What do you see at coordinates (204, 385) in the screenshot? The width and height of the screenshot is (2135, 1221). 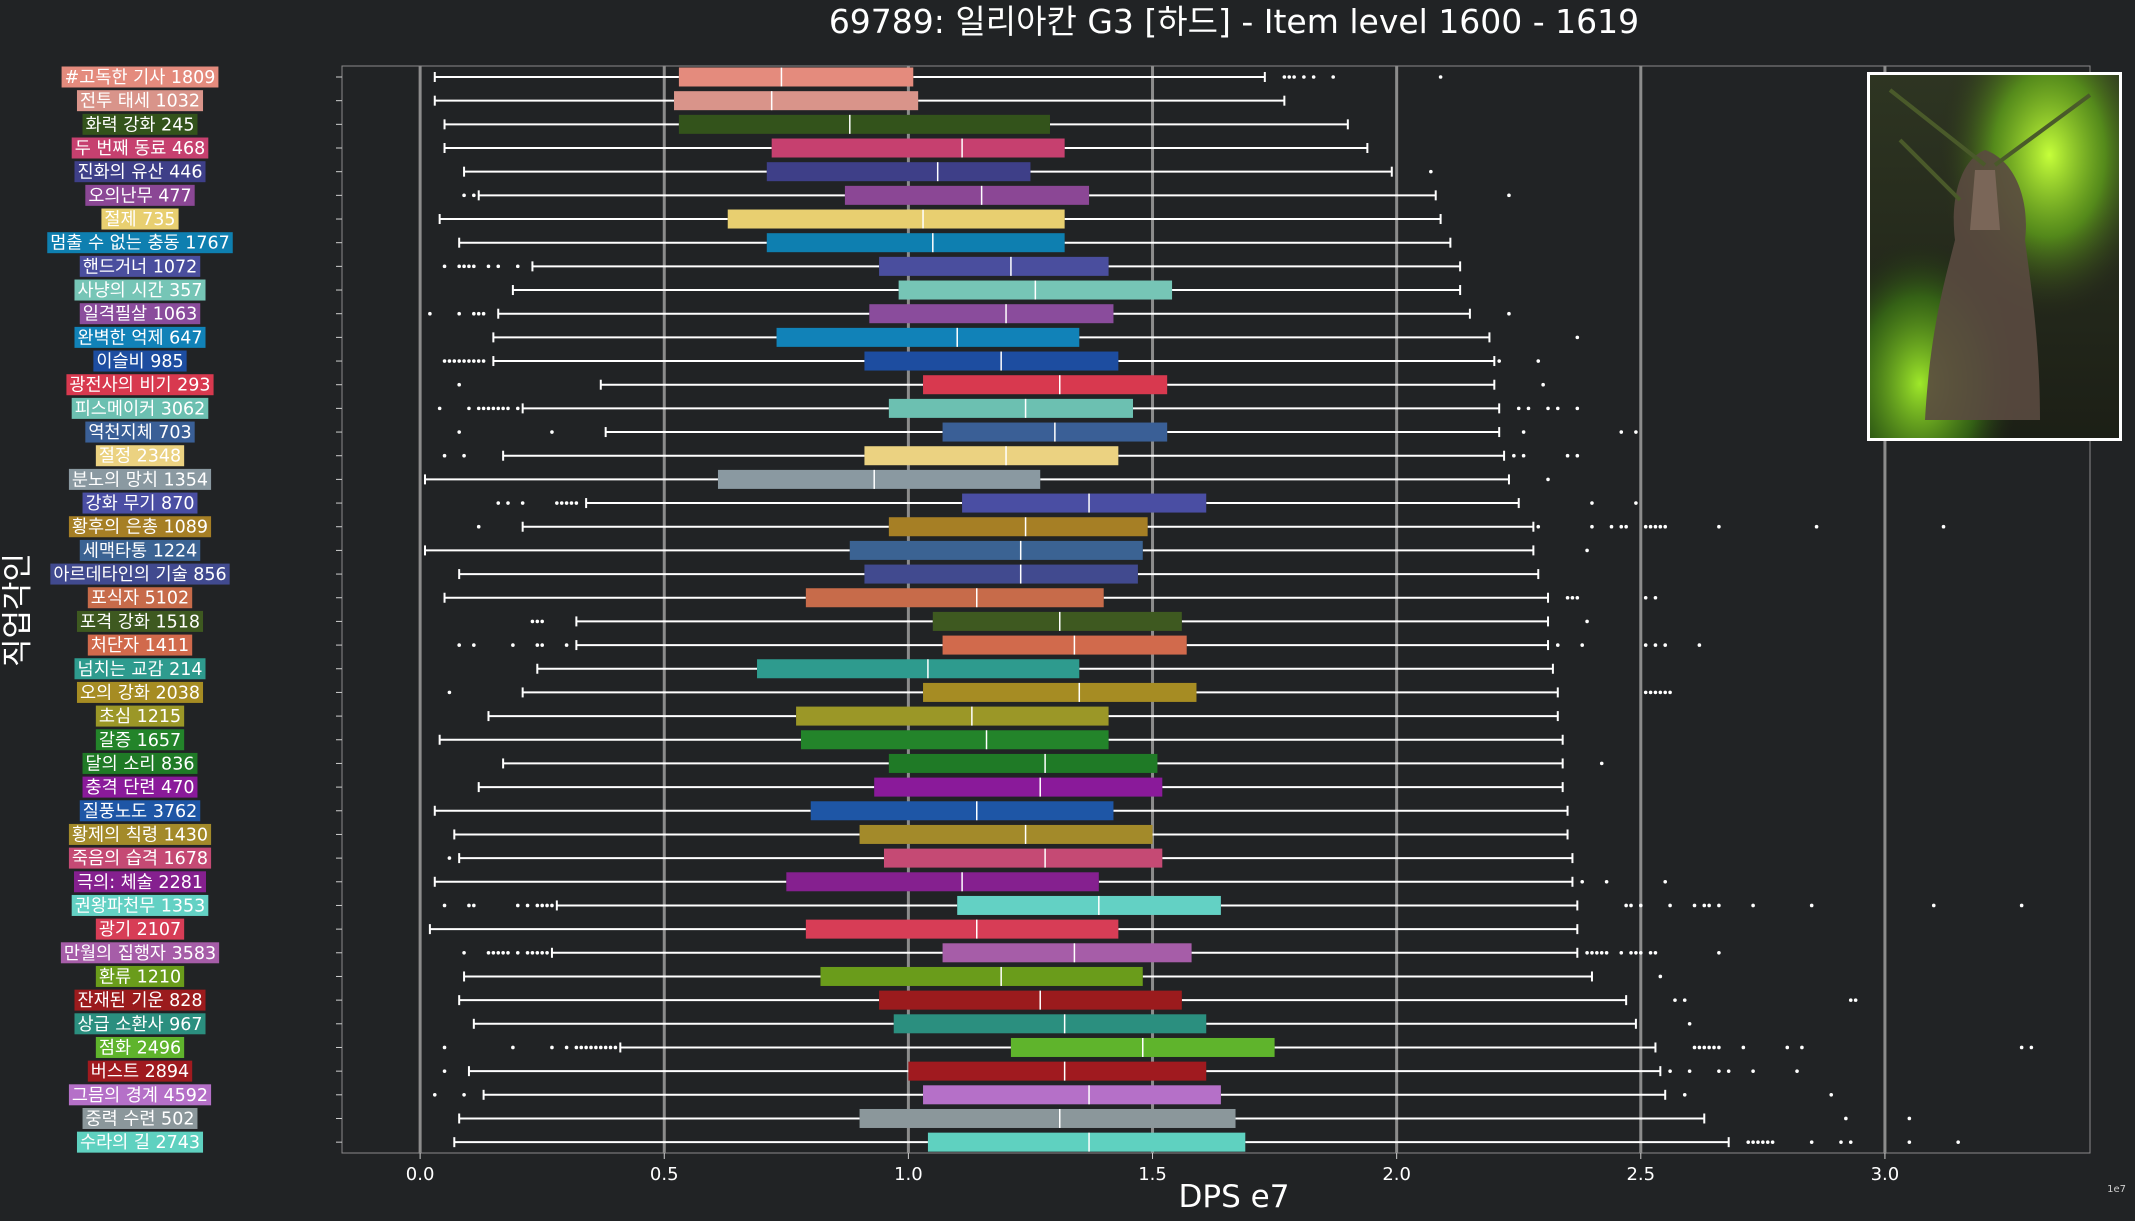 I see `y-tick-label-group: 광전사의 비기 293` at bounding box center [204, 385].